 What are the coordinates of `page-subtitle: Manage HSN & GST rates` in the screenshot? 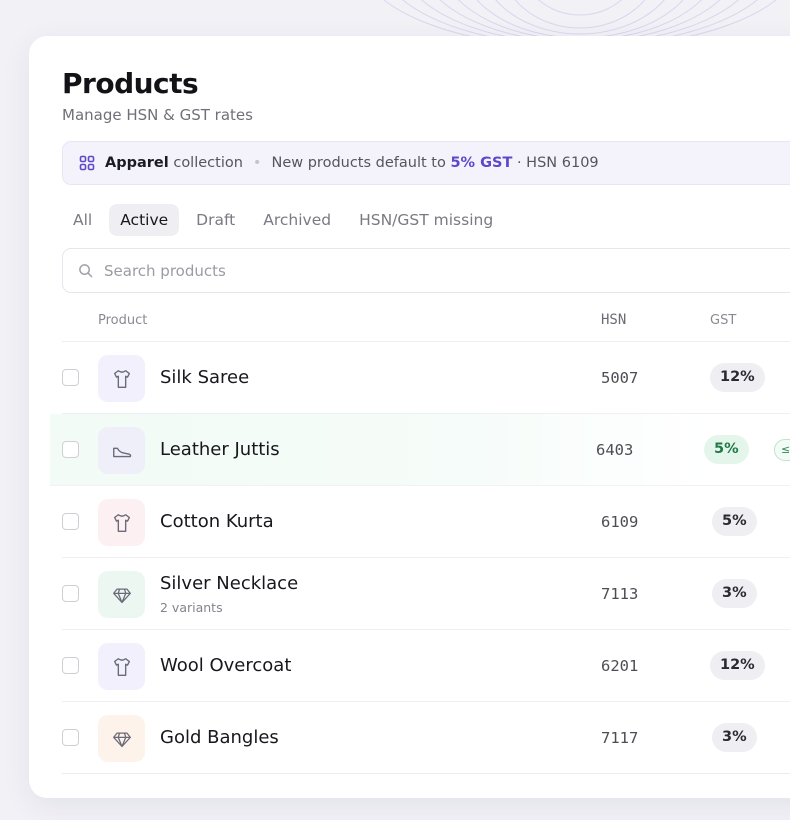 It's located at (157, 115).